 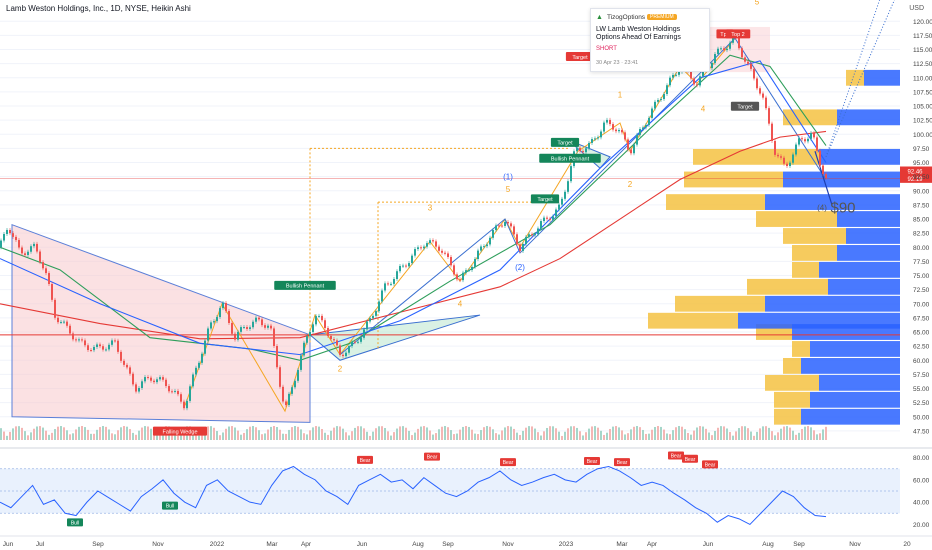 I want to click on annotation-text: Target, so click(x=545, y=200).